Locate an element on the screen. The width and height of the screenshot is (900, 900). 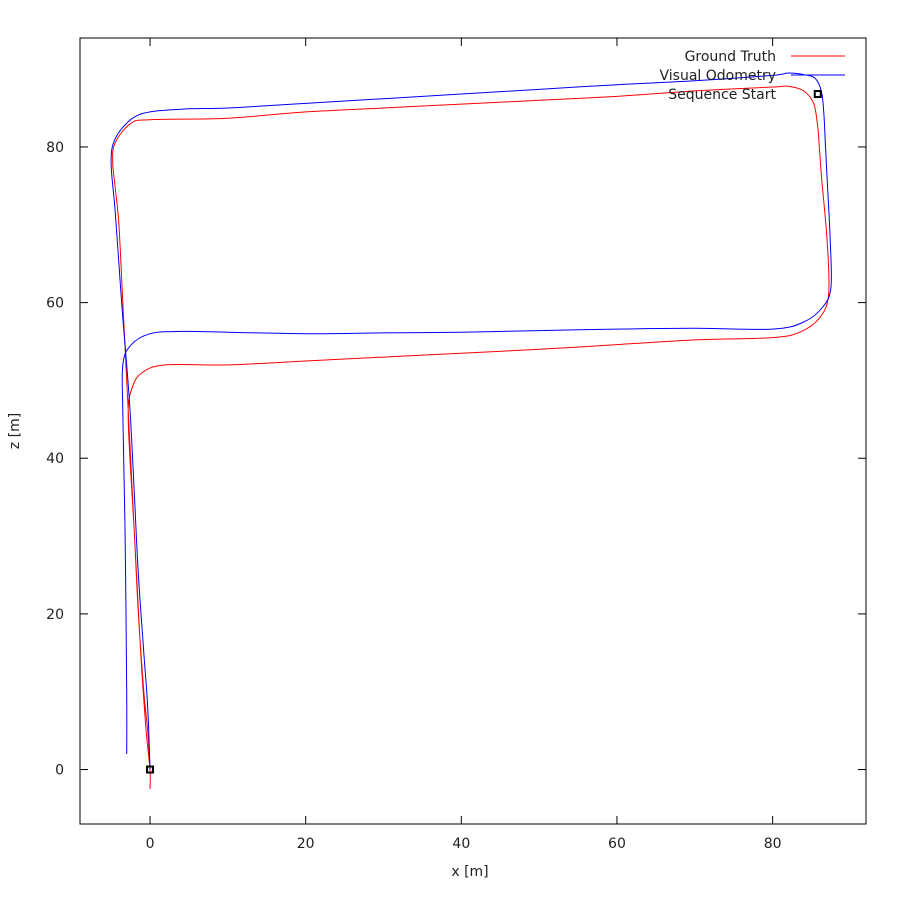
x-tick-label: 0 is located at coordinates (150, 844).